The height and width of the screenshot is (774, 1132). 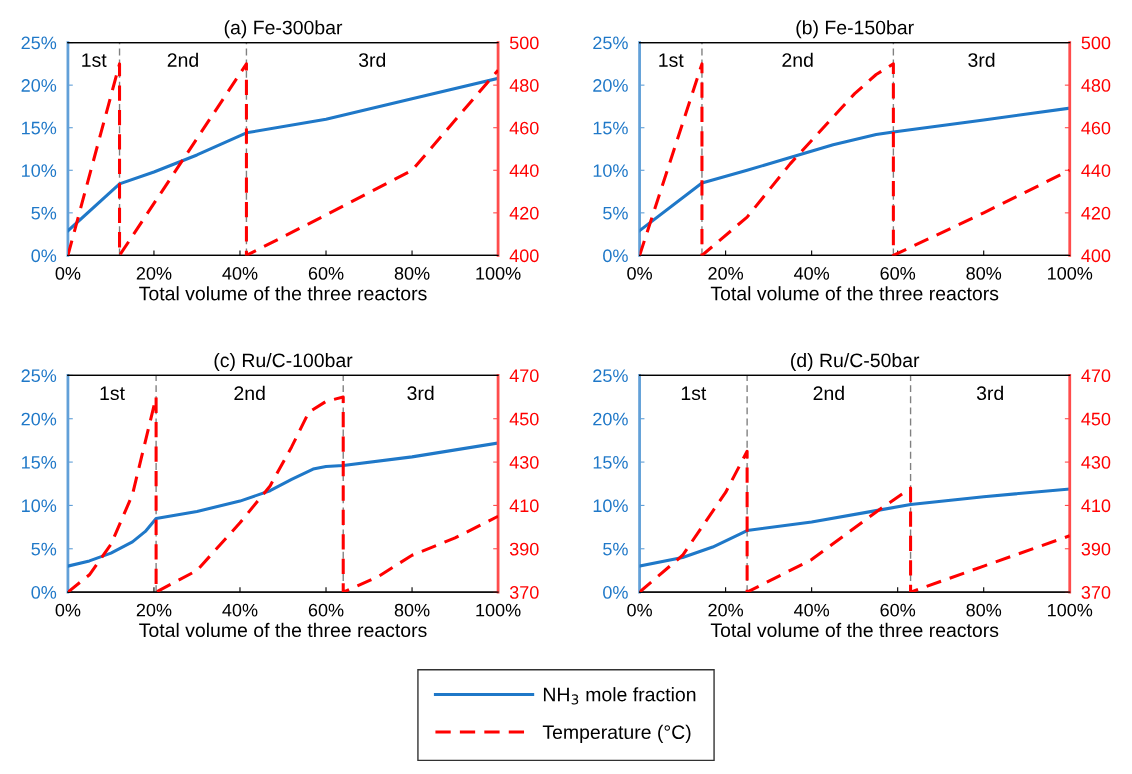 What do you see at coordinates (855, 29) in the screenshot?
I see `chart-title: (b) Fe-150bar` at bounding box center [855, 29].